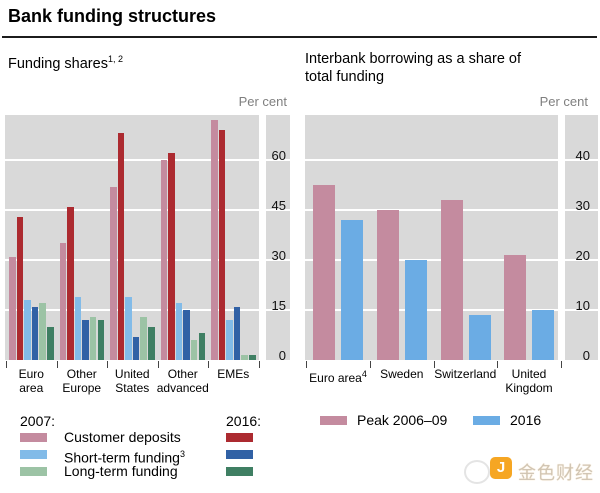 The image size is (600, 493). What do you see at coordinates (278, 255) in the screenshot?
I see `y-axis-tick-label: 30` at bounding box center [278, 255].